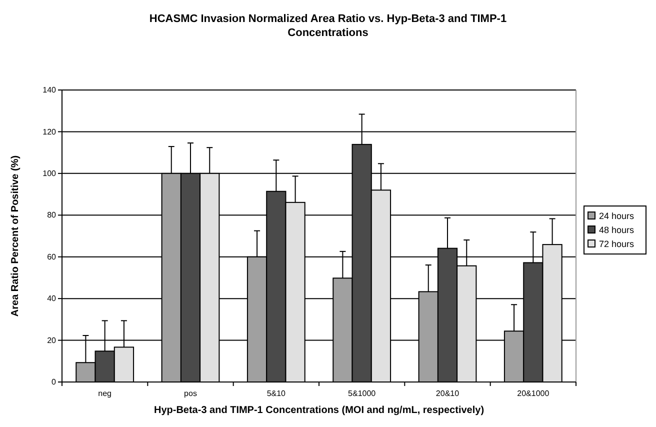 This screenshot has height=427, width=656. Describe the element at coordinates (52, 340) in the screenshot. I see `y-tick-label: 20` at that location.